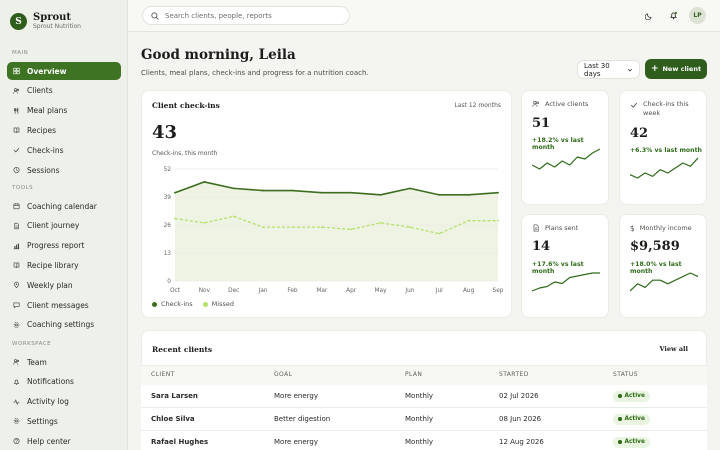  What do you see at coordinates (666, 150) in the screenshot?
I see `kpi-delta: +6.3% vs last month` at bounding box center [666, 150].